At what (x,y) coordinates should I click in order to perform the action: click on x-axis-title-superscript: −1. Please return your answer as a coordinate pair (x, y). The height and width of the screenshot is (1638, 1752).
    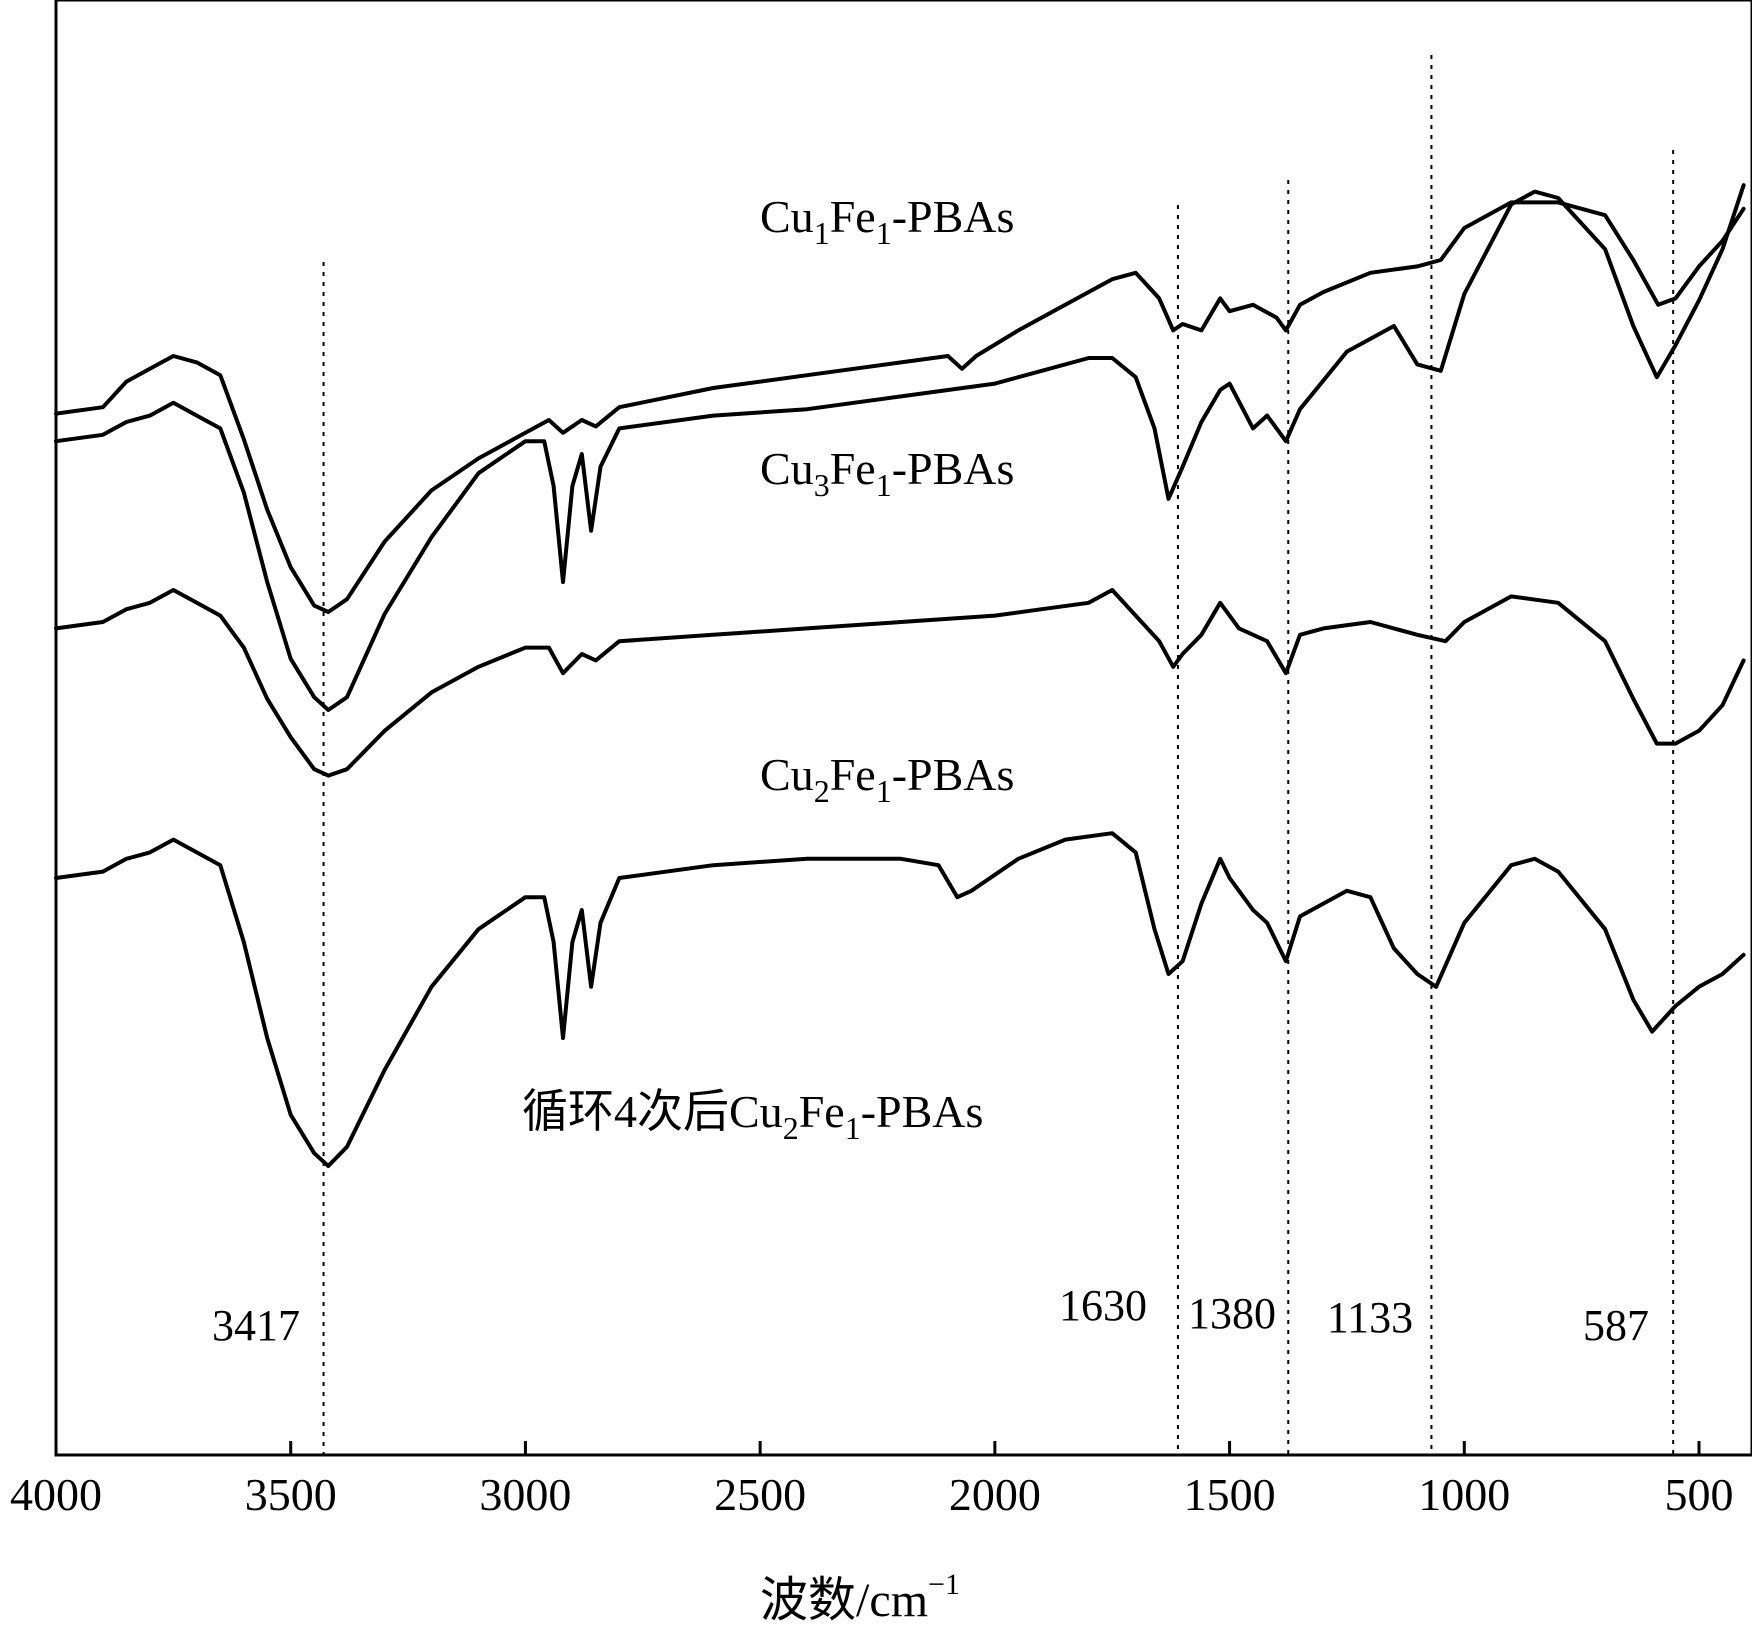
    Looking at the image, I should click on (944, 1584).